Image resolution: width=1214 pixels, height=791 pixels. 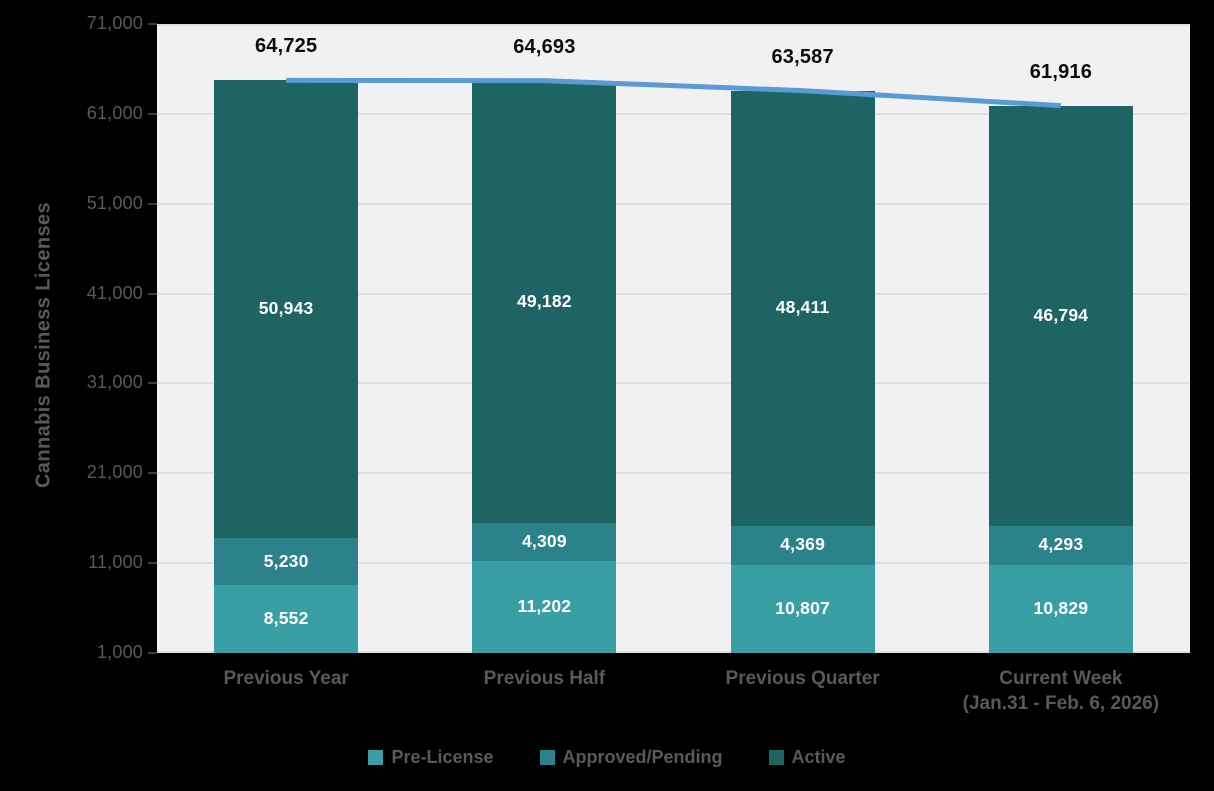 What do you see at coordinates (642, 757) in the screenshot?
I see `legend-label: Approved/Pending` at bounding box center [642, 757].